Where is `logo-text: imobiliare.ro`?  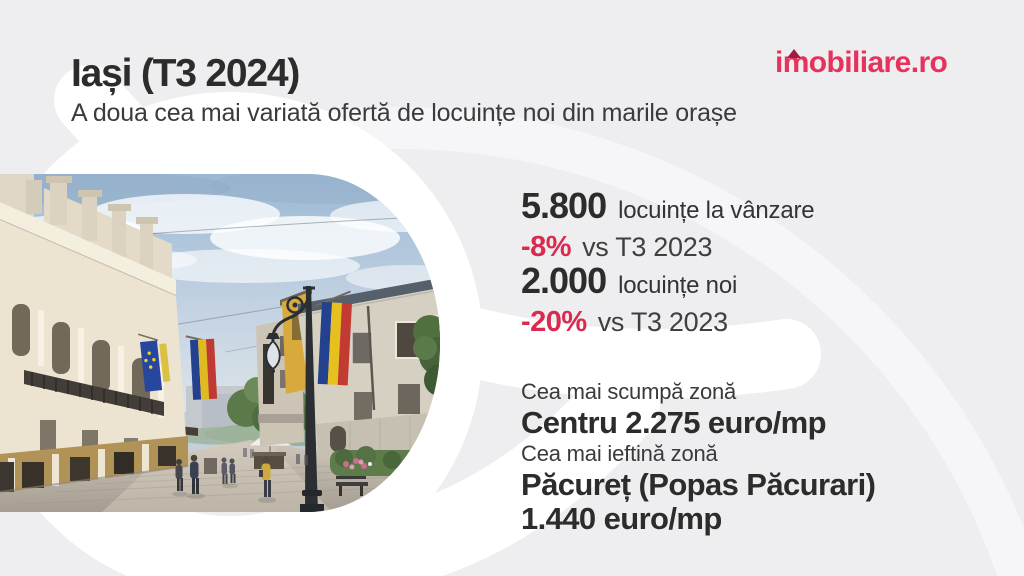
logo-text: imobiliare.ro is located at coordinates (861, 62).